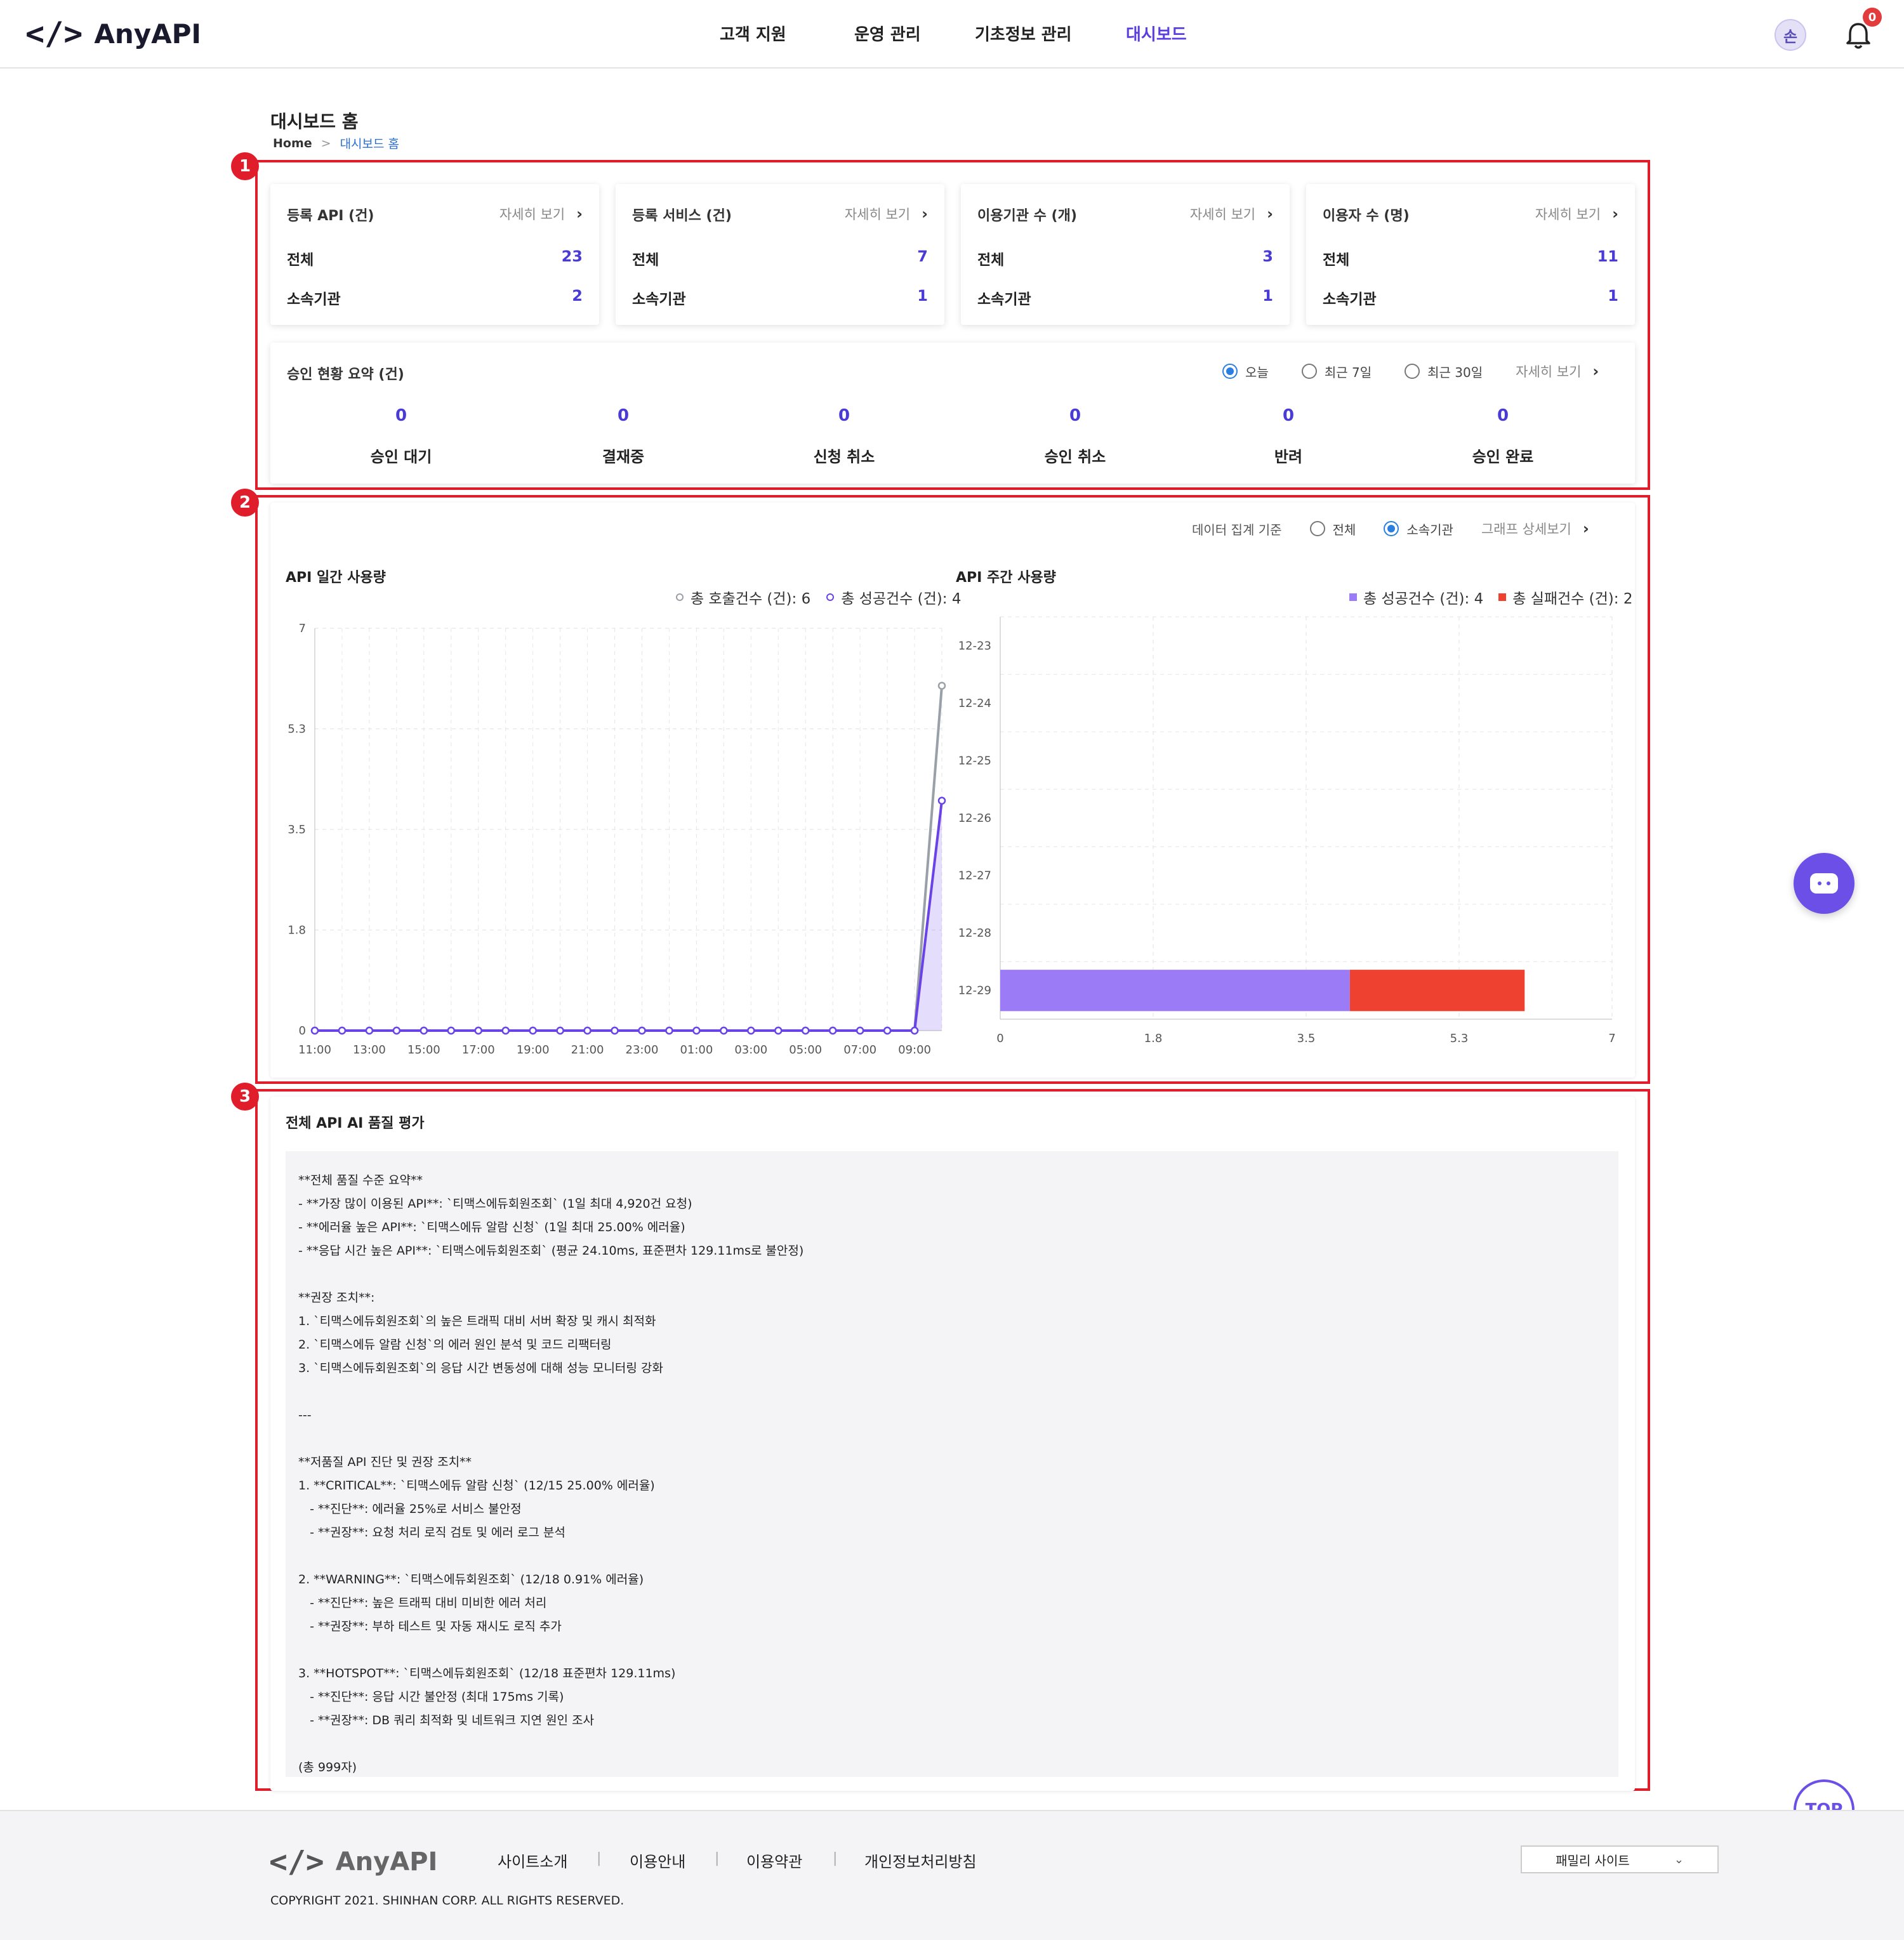 The image size is (1904, 1940). I want to click on basis-label: 데이터 집계 기준, so click(1237, 530).